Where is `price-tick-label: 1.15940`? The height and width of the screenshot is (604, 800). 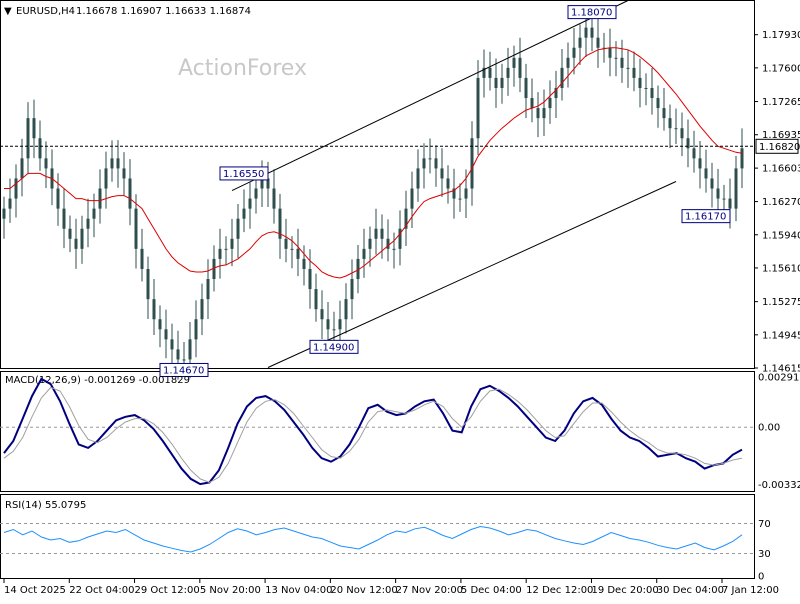
price-tick-label: 1.15940 is located at coordinates (781, 235).